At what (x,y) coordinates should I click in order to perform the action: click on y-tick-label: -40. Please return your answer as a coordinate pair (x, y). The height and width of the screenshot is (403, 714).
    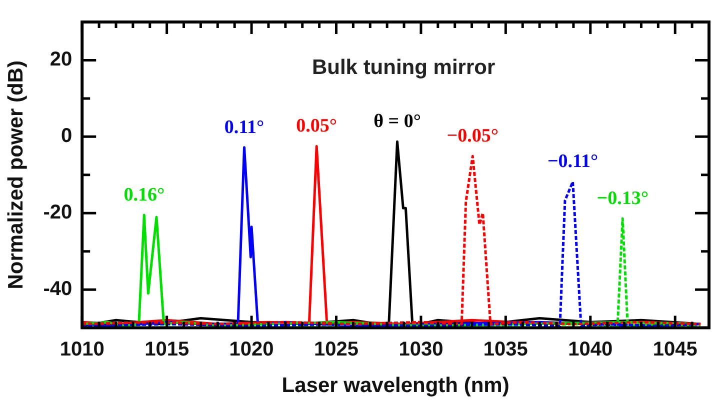
    Looking at the image, I should click on (57, 289).